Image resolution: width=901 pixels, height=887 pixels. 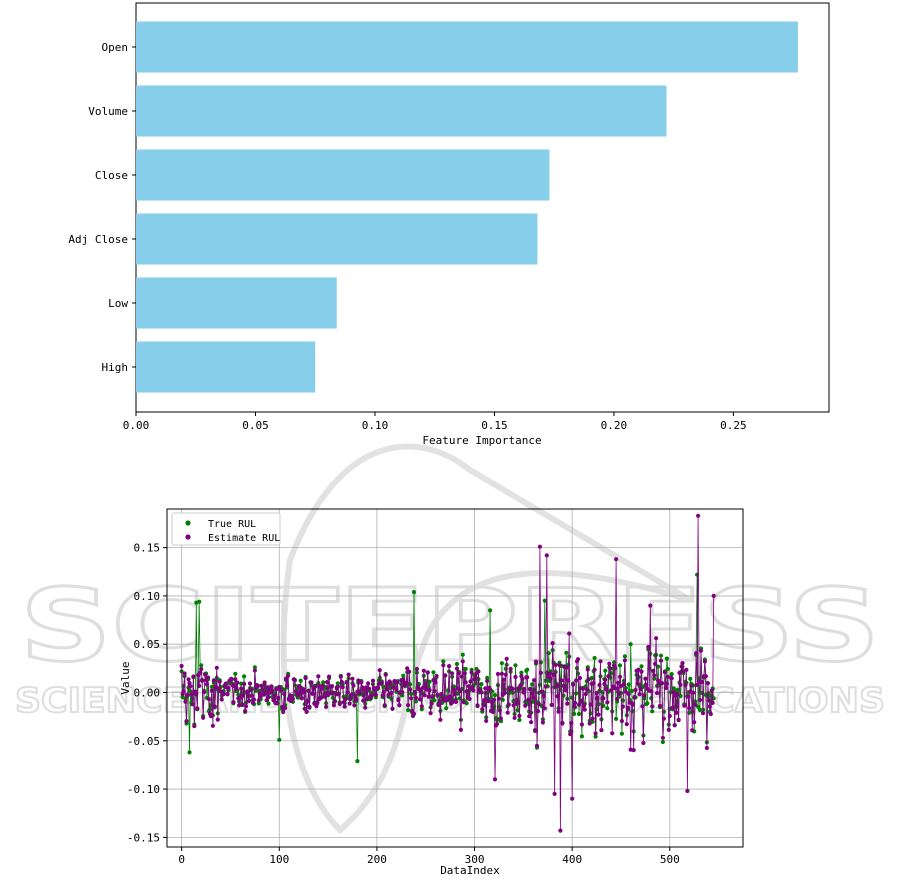 What do you see at coordinates (614, 425) in the screenshot?
I see `x-tick-label: 0.20` at bounding box center [614, 425].